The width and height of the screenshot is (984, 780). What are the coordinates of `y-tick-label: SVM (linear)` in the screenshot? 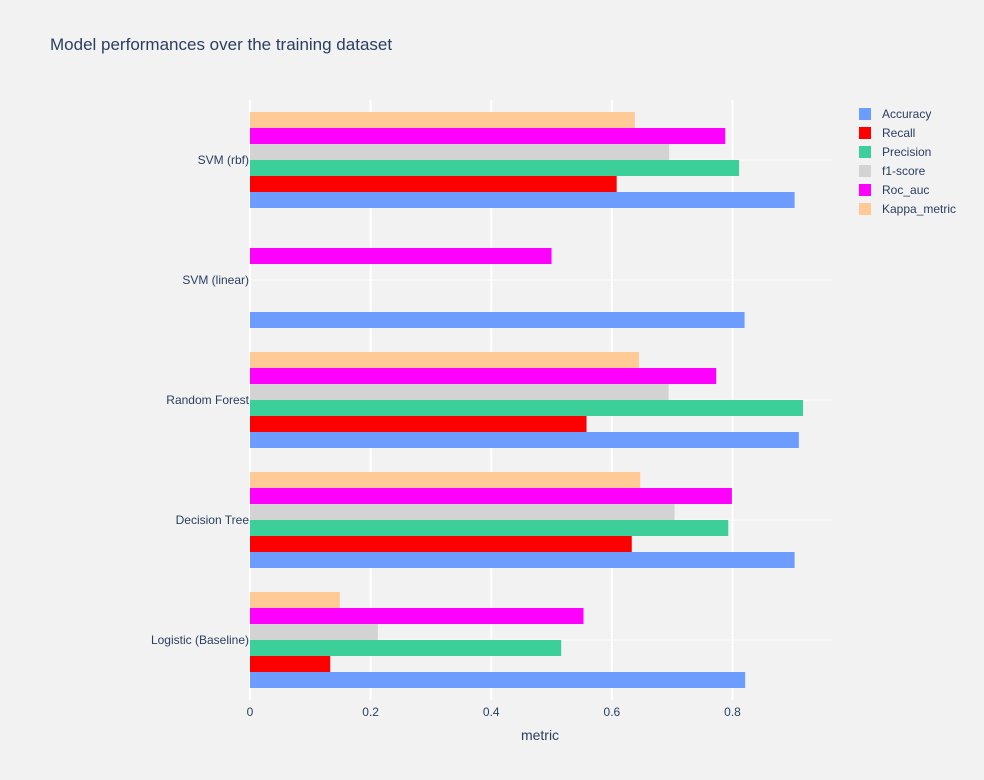 It's located at (215, 280).